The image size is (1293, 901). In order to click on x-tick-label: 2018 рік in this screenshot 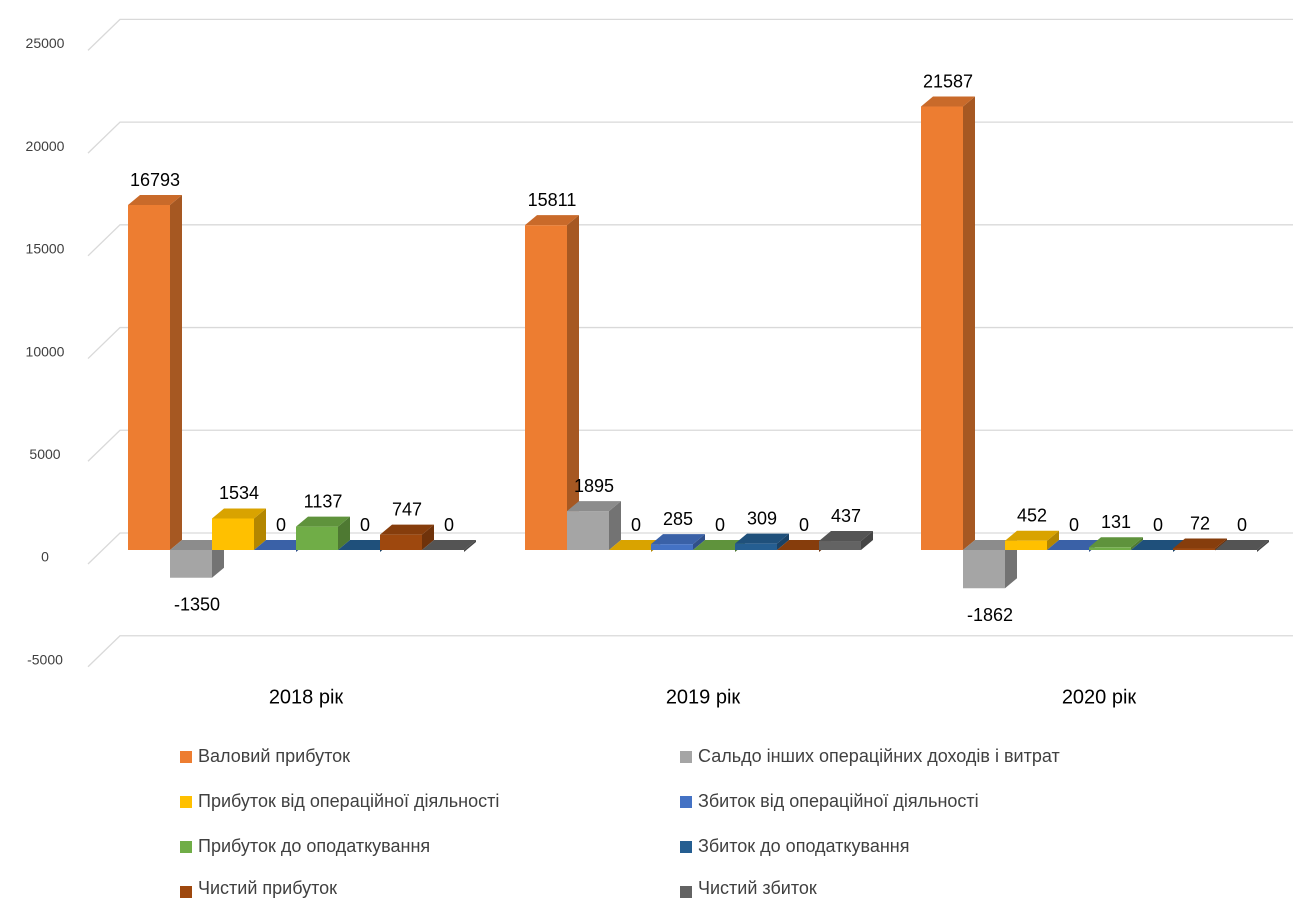, I will do `click(306, 697)`.